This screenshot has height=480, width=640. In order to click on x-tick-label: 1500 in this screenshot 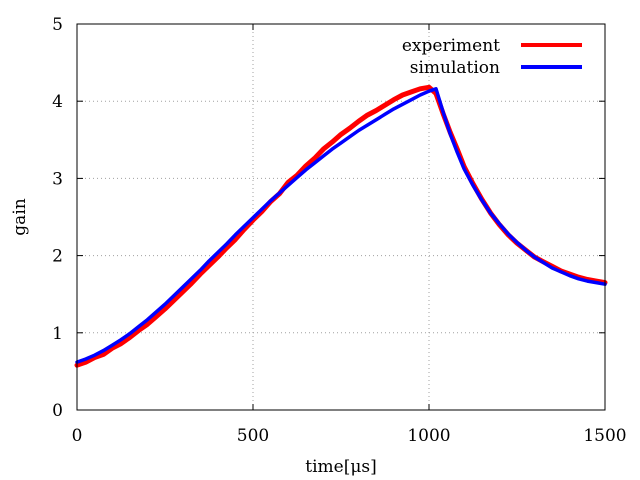, I will do `click(604, 436)`.